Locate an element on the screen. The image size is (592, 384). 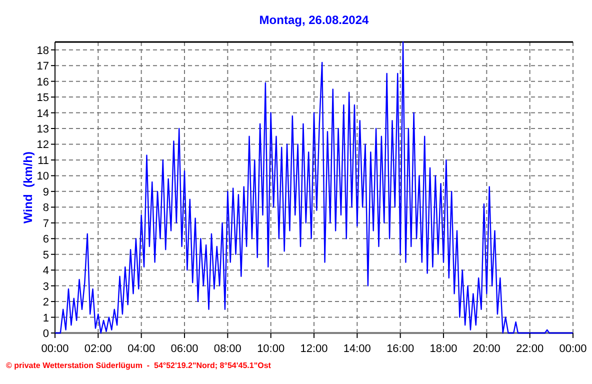
y-tick-label: 11 is located at coordinates (43, 160).